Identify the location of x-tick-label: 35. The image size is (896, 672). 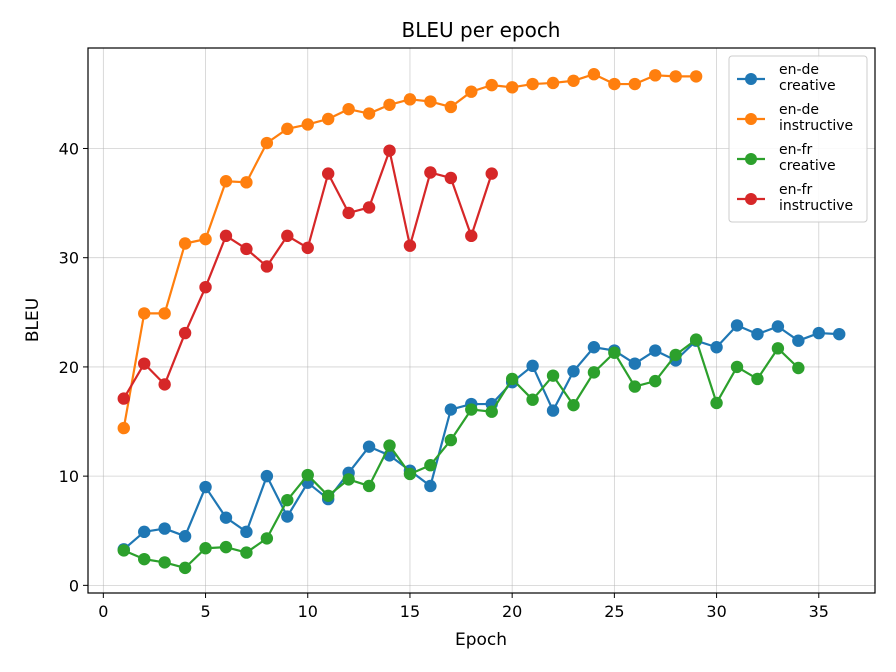
(819, 611).